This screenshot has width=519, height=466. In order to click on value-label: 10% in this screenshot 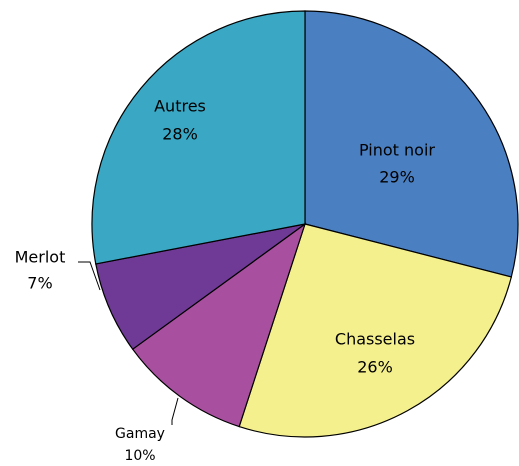, I will do `click(139, 456)`.